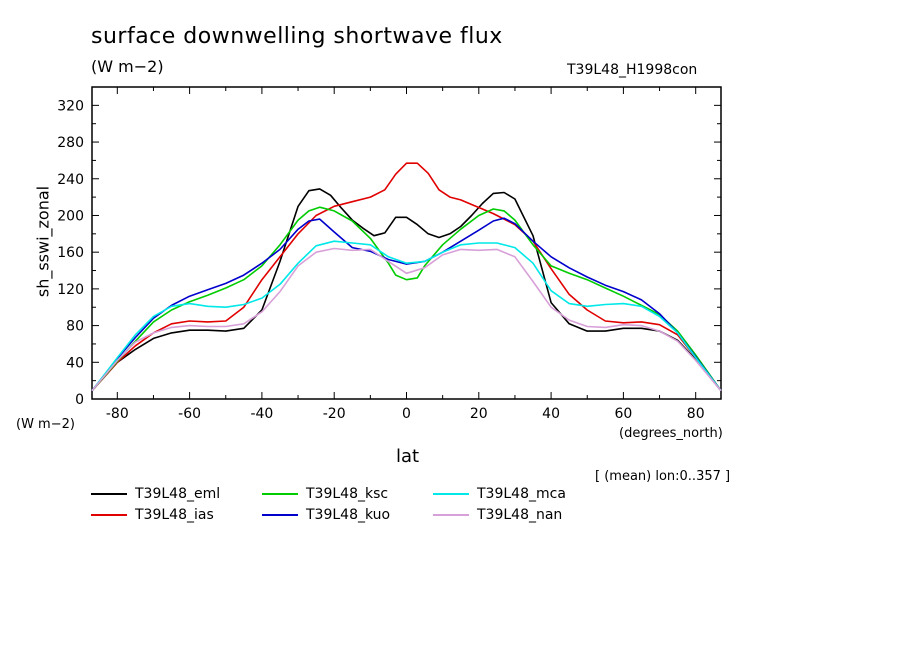 Image resolution: width=904 pixels, height=654 pixels. I want to click on legend-item: T39L48_ksc, so click(325, 494).